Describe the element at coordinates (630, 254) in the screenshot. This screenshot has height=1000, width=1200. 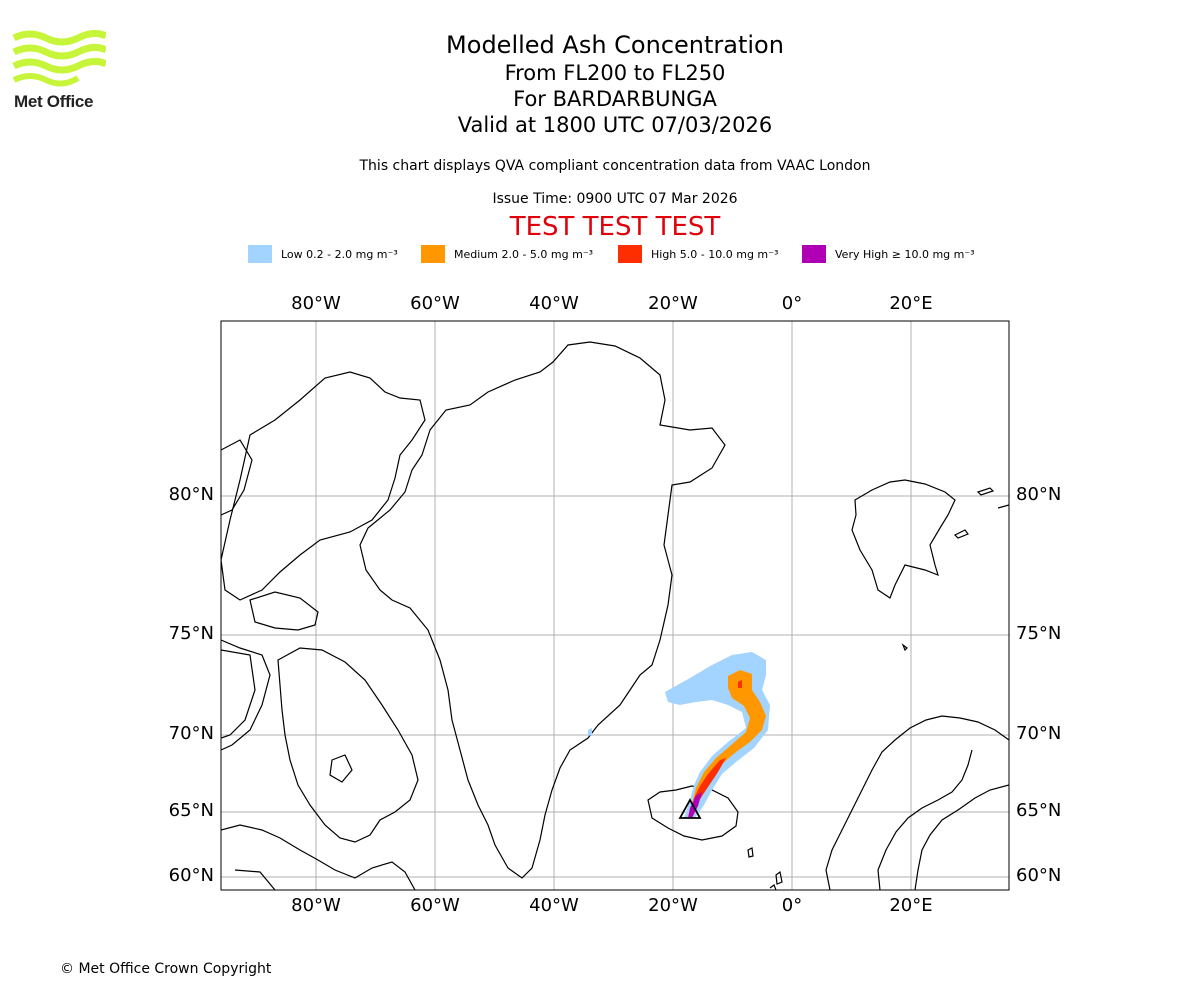
I see `legend-swatch-high` at that location.